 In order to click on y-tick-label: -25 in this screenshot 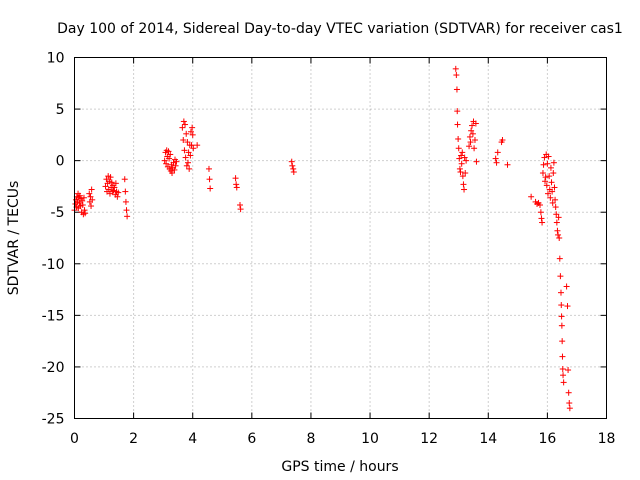, I will do `click(53, 420)`.